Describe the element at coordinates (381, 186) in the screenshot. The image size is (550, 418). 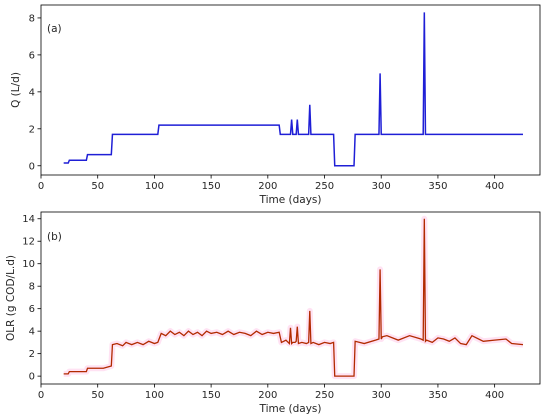
I see `panel-a-x-tick-label: 300` at that location.